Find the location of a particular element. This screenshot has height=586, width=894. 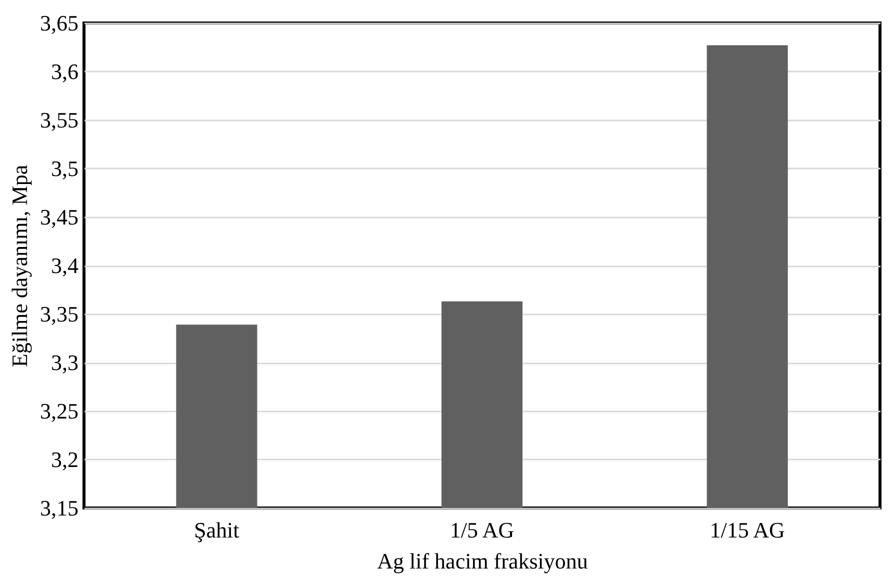

y-axis-title: Eğilme dayanımı, Mpa is located at coordinates (19, 266).